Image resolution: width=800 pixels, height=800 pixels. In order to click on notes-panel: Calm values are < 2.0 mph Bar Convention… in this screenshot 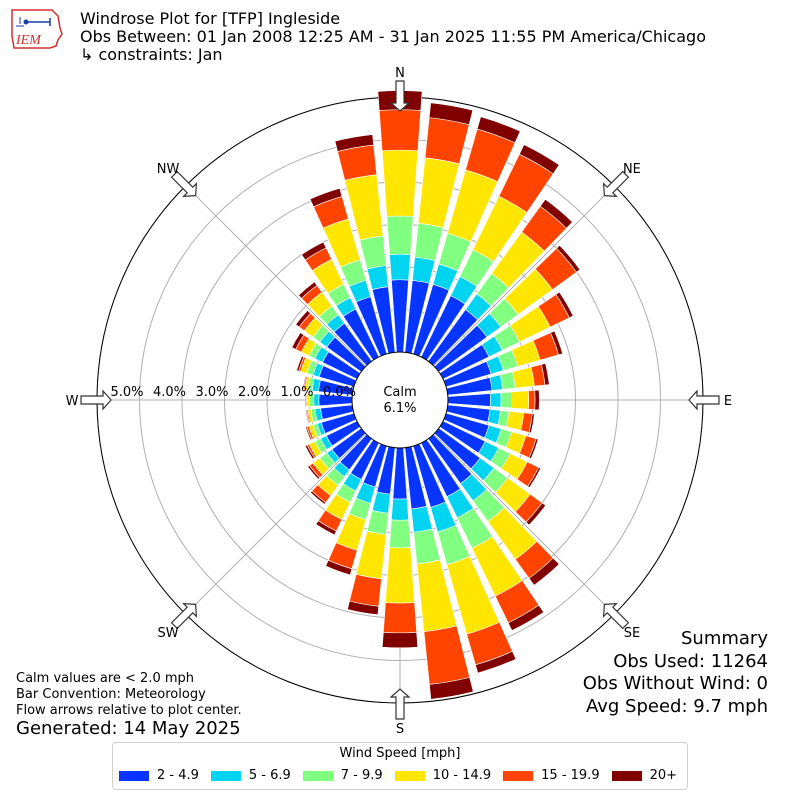, I will do `click(129, 695)`.